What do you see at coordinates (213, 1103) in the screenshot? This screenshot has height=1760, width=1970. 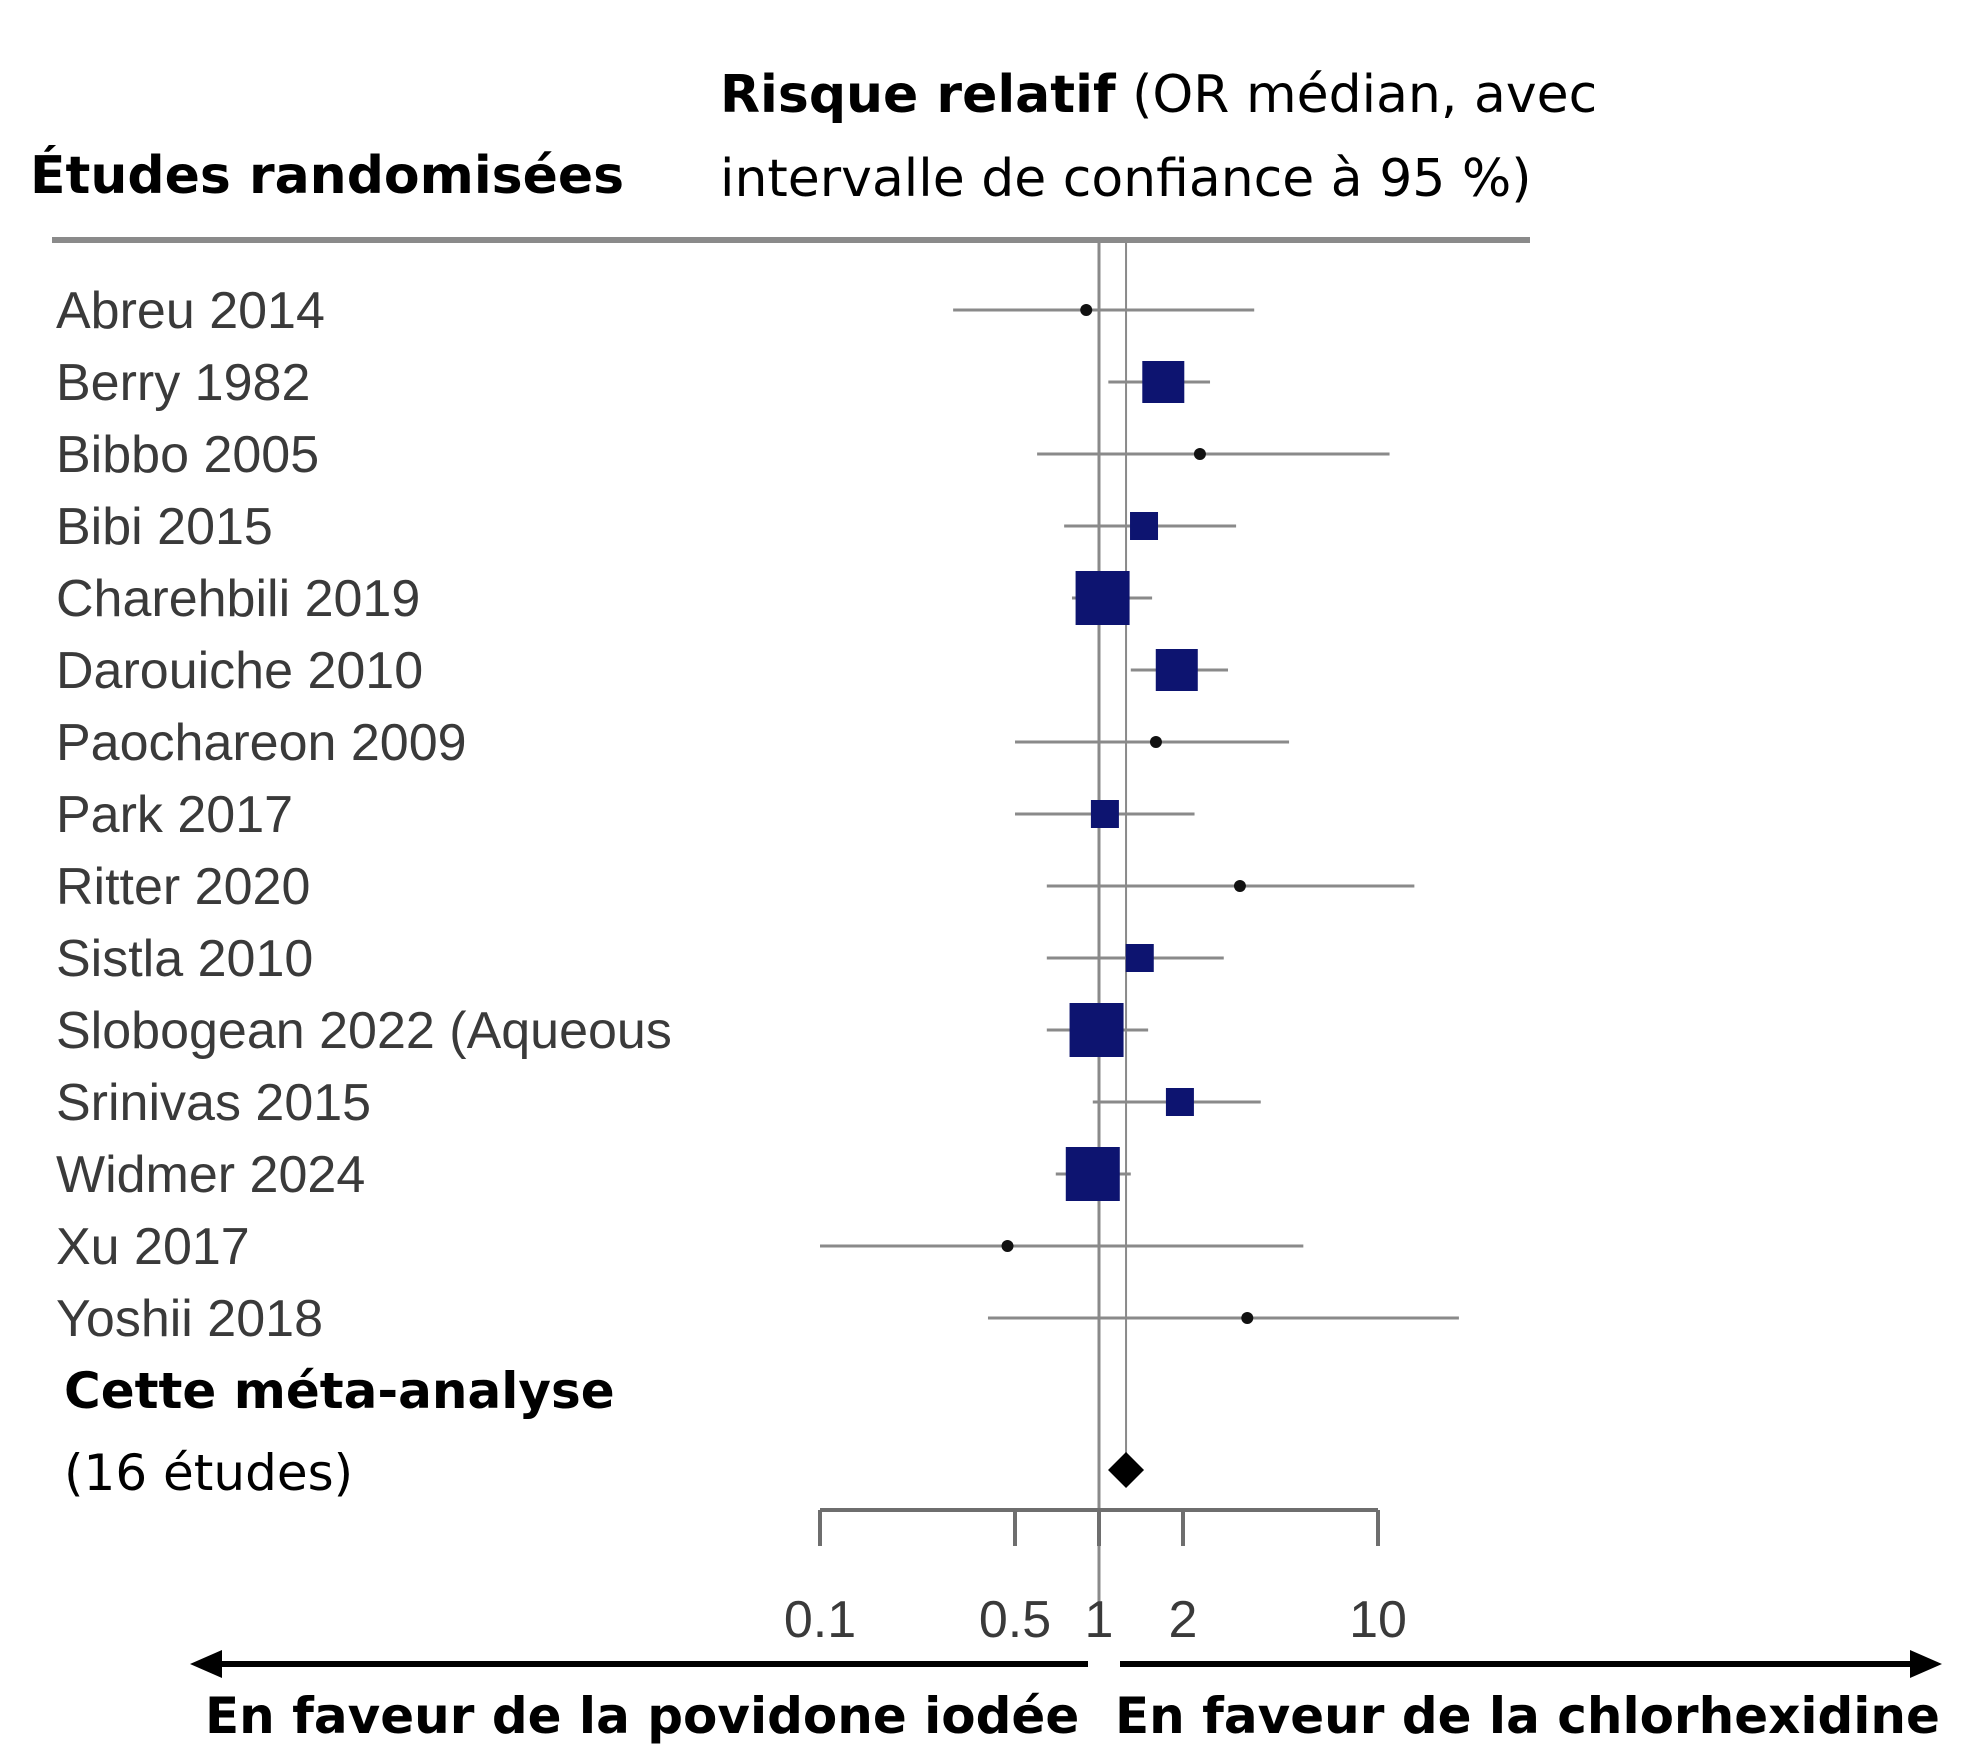 I see `study-label: Srinivas 2015` at bounding box center [213, 1103].